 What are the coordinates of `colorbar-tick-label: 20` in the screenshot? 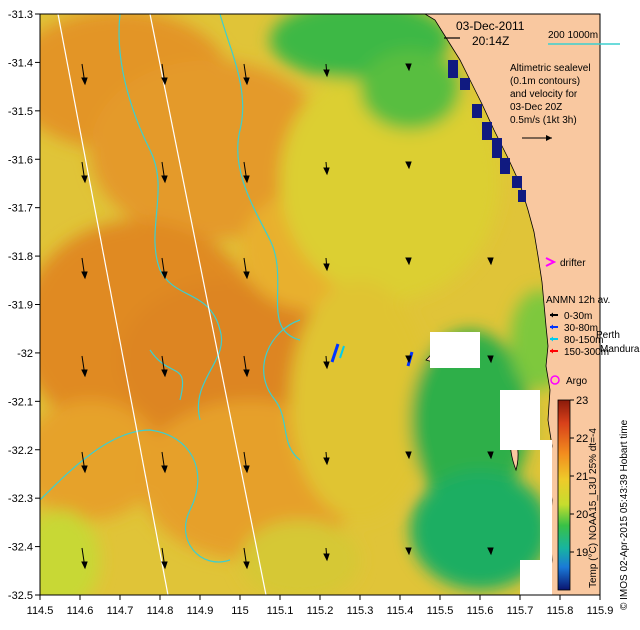 It's located at (582, 515).